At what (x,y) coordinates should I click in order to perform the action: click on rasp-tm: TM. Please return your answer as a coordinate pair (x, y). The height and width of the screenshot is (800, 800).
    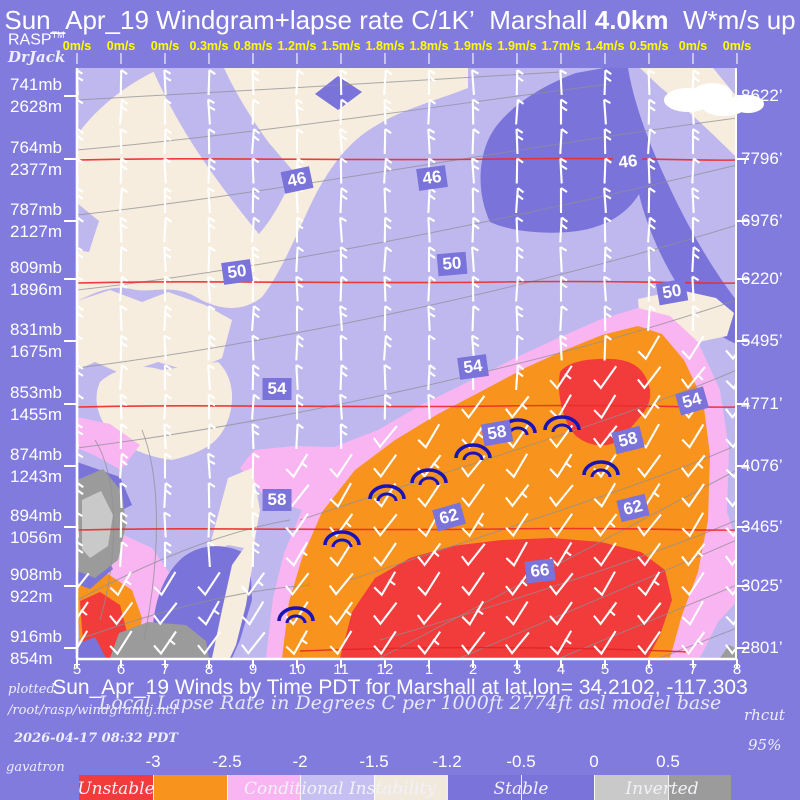
    Looking at the image, I should click on (58, 35).